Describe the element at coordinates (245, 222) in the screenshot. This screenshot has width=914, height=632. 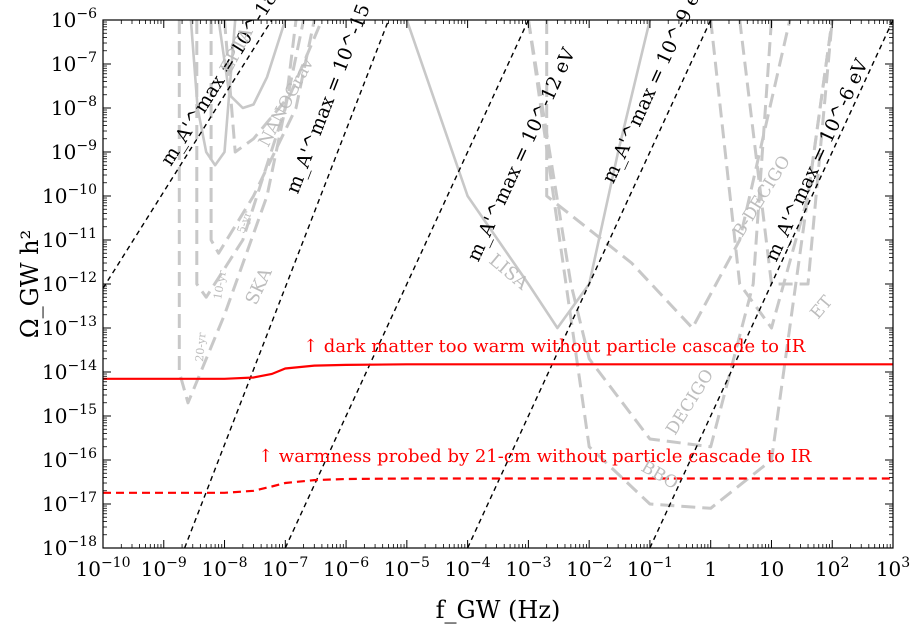
I see `detector-label-yr5: 5-yr` at that location.